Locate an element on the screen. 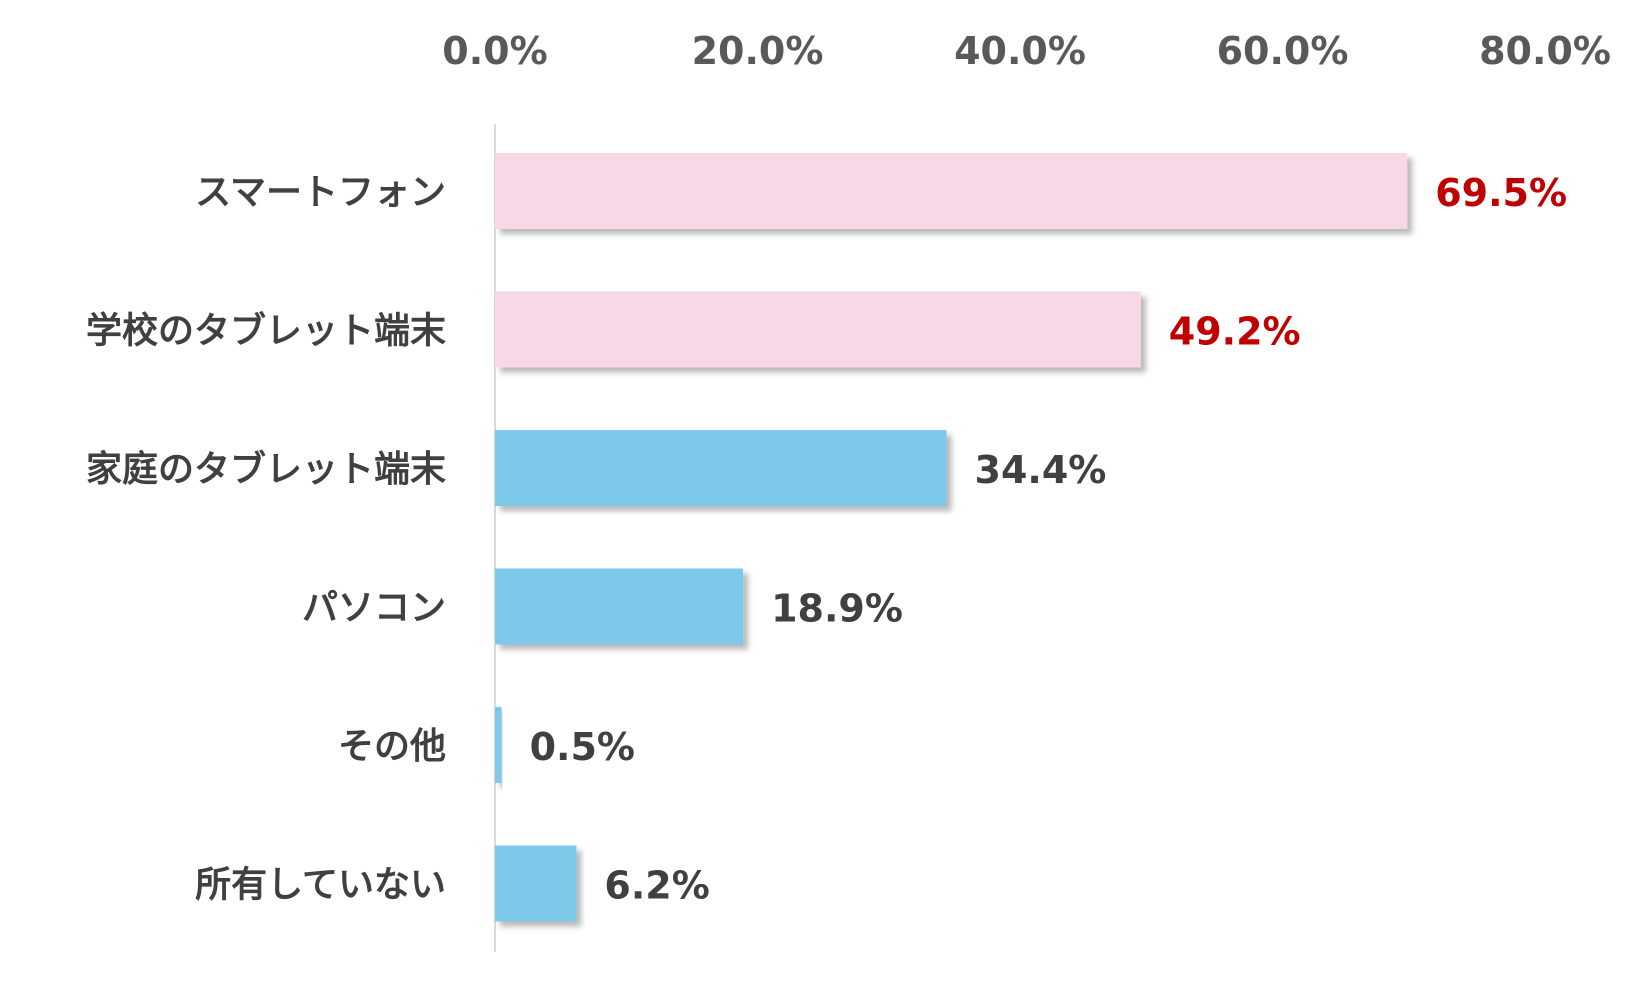 This screenshot has width=1650, height=990. x-tick-label: 20.0% is located at coordinates (758, 51).